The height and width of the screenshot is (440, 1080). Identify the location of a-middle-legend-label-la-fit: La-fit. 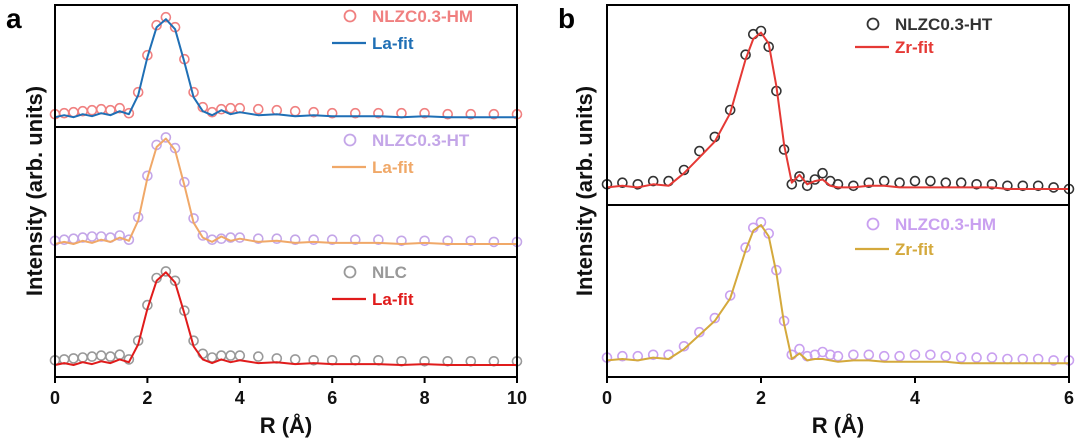
(393, 167).